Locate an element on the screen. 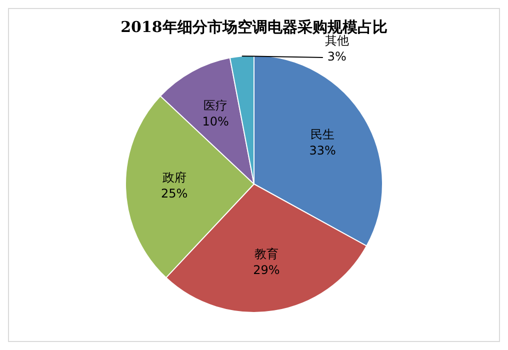  data-label: 29% is located at coordinates (266, 269).